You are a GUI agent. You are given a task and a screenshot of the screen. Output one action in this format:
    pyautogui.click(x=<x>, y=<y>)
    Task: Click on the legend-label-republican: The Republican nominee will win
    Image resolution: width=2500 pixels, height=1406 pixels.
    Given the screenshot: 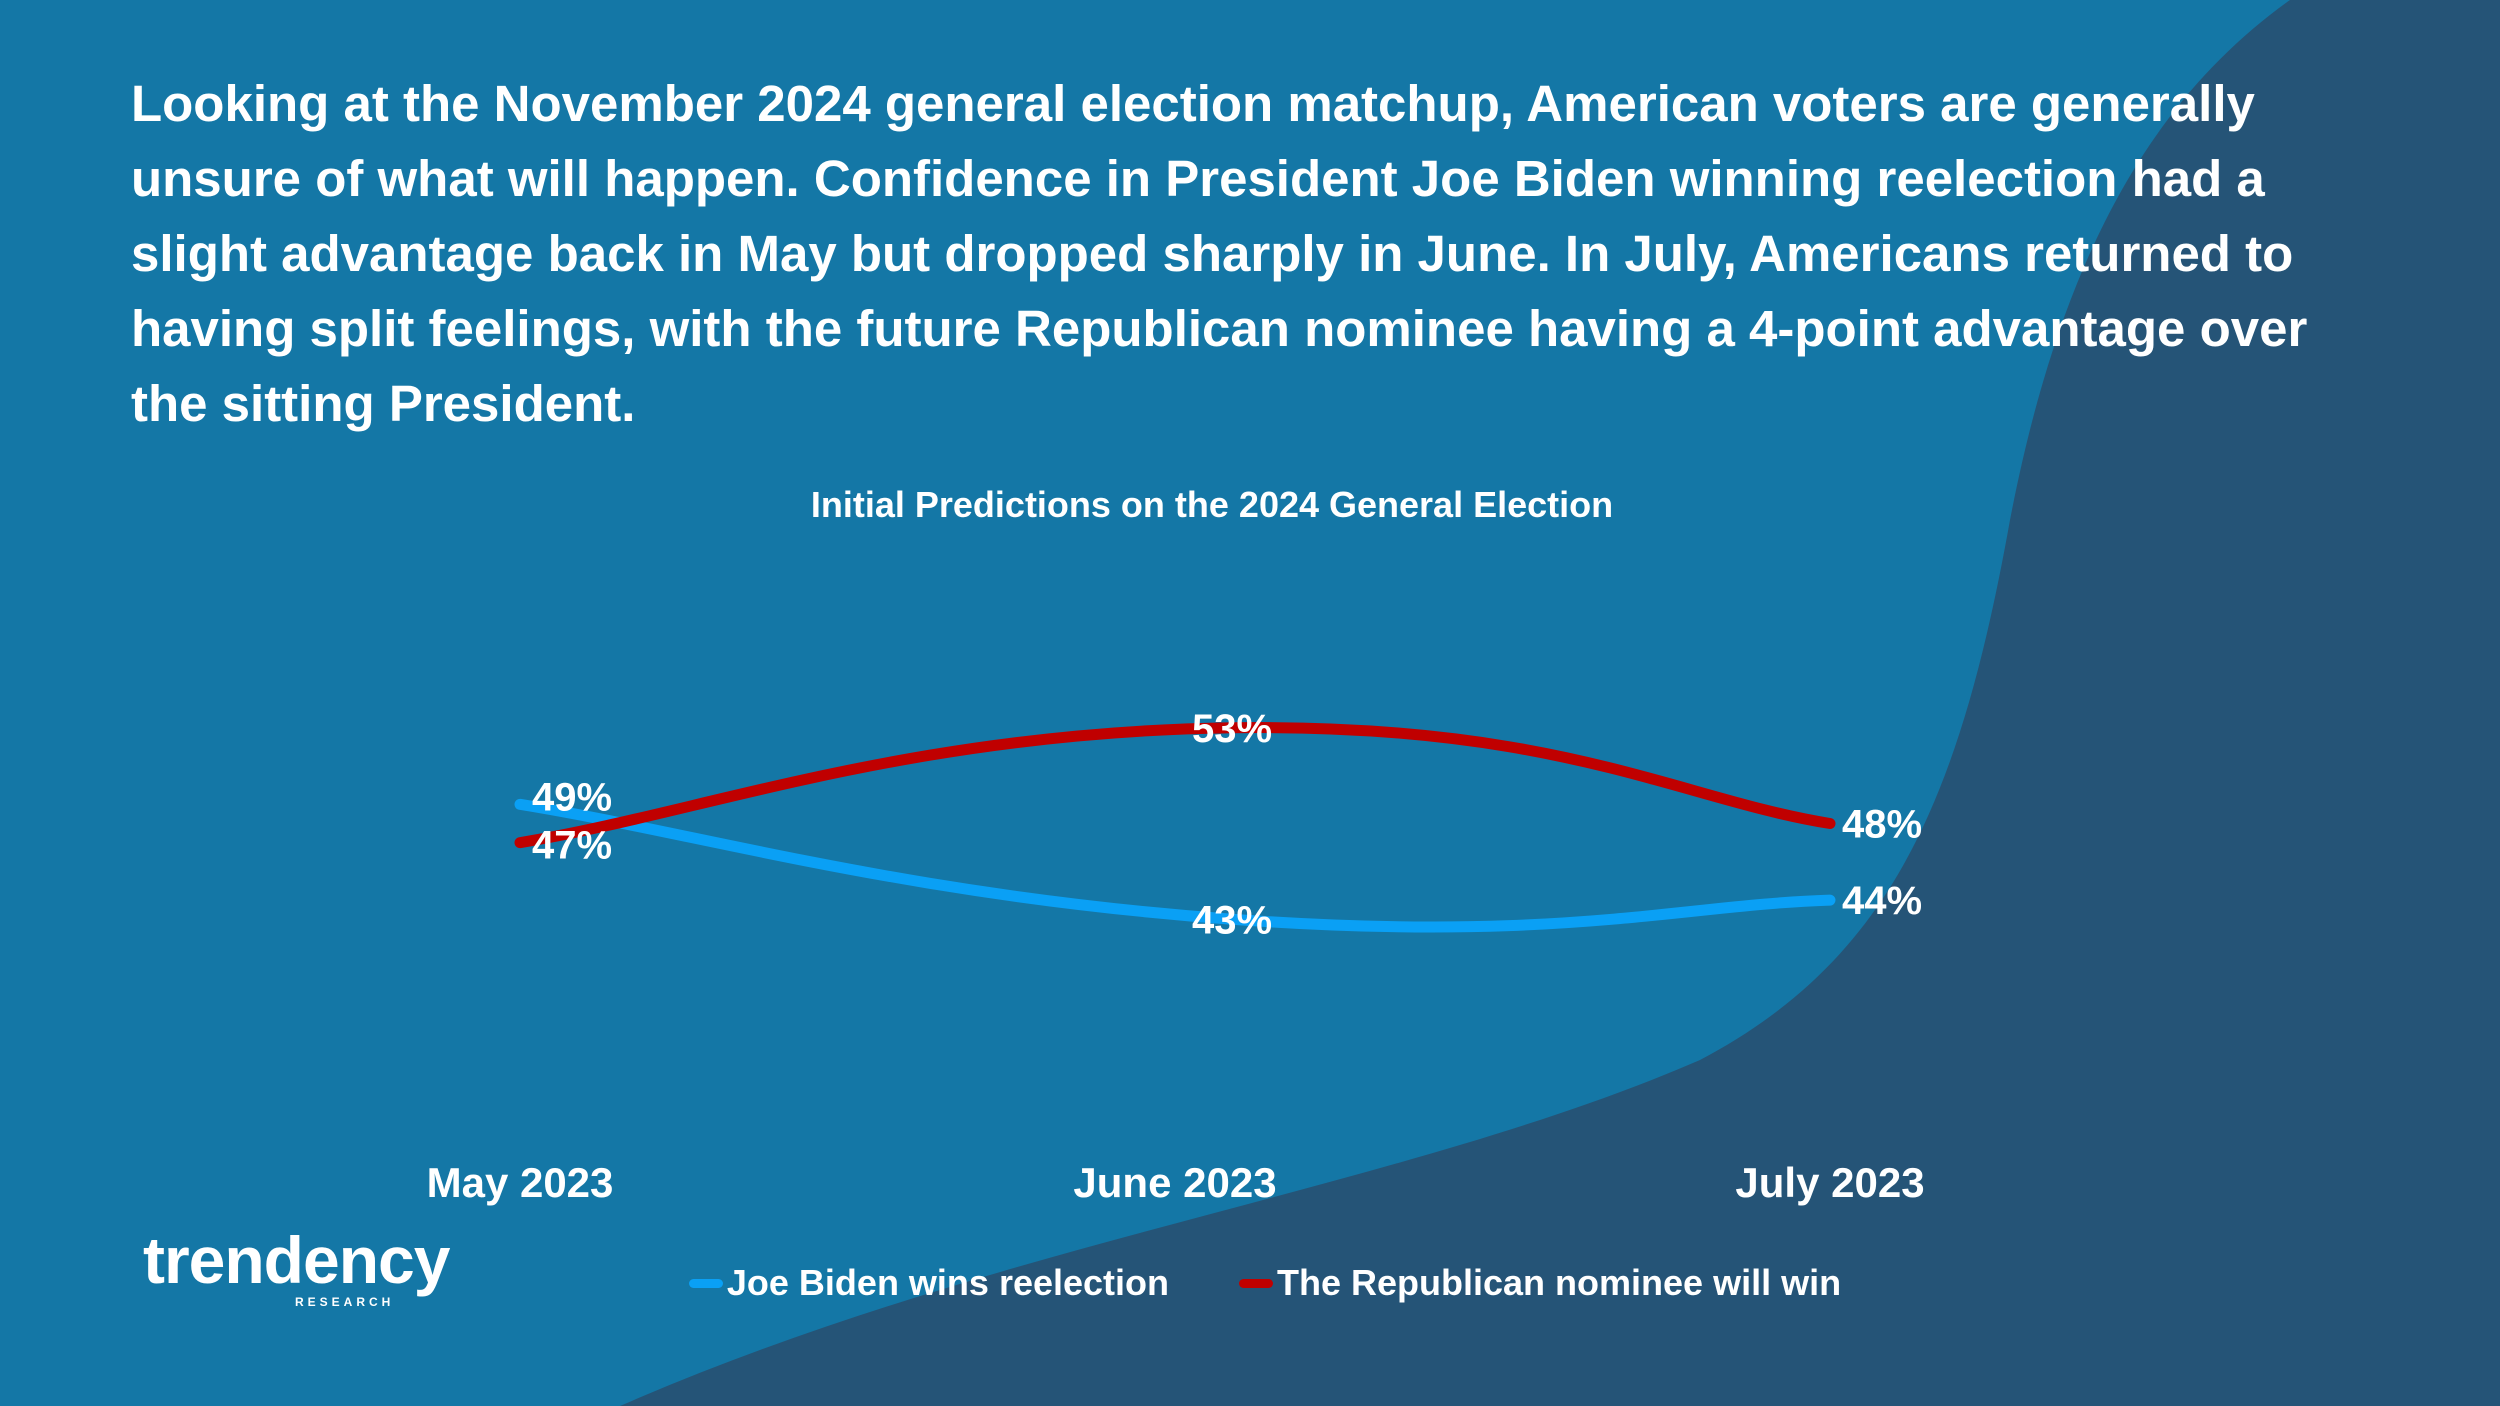 What is the action you would take?
    pyautogui.click(x=1559, y=1282)
    